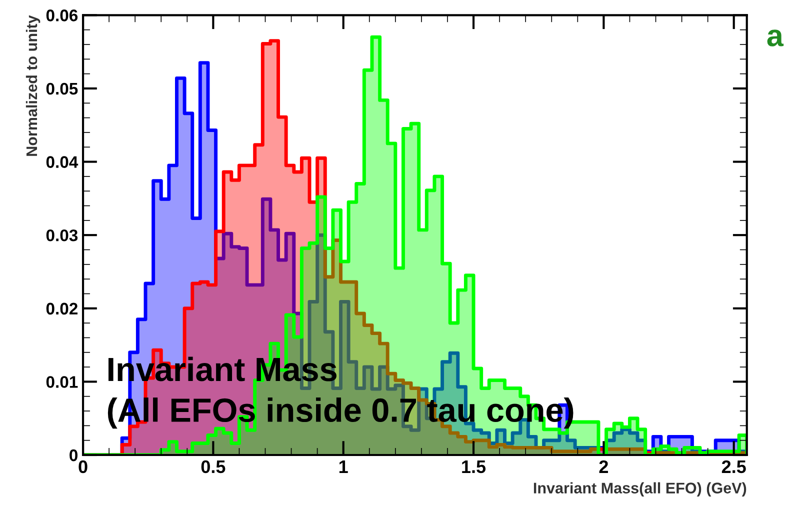 The image size is (787, 505). I want to click on y-axis-title: Normalized to unity, so click(33, 85).